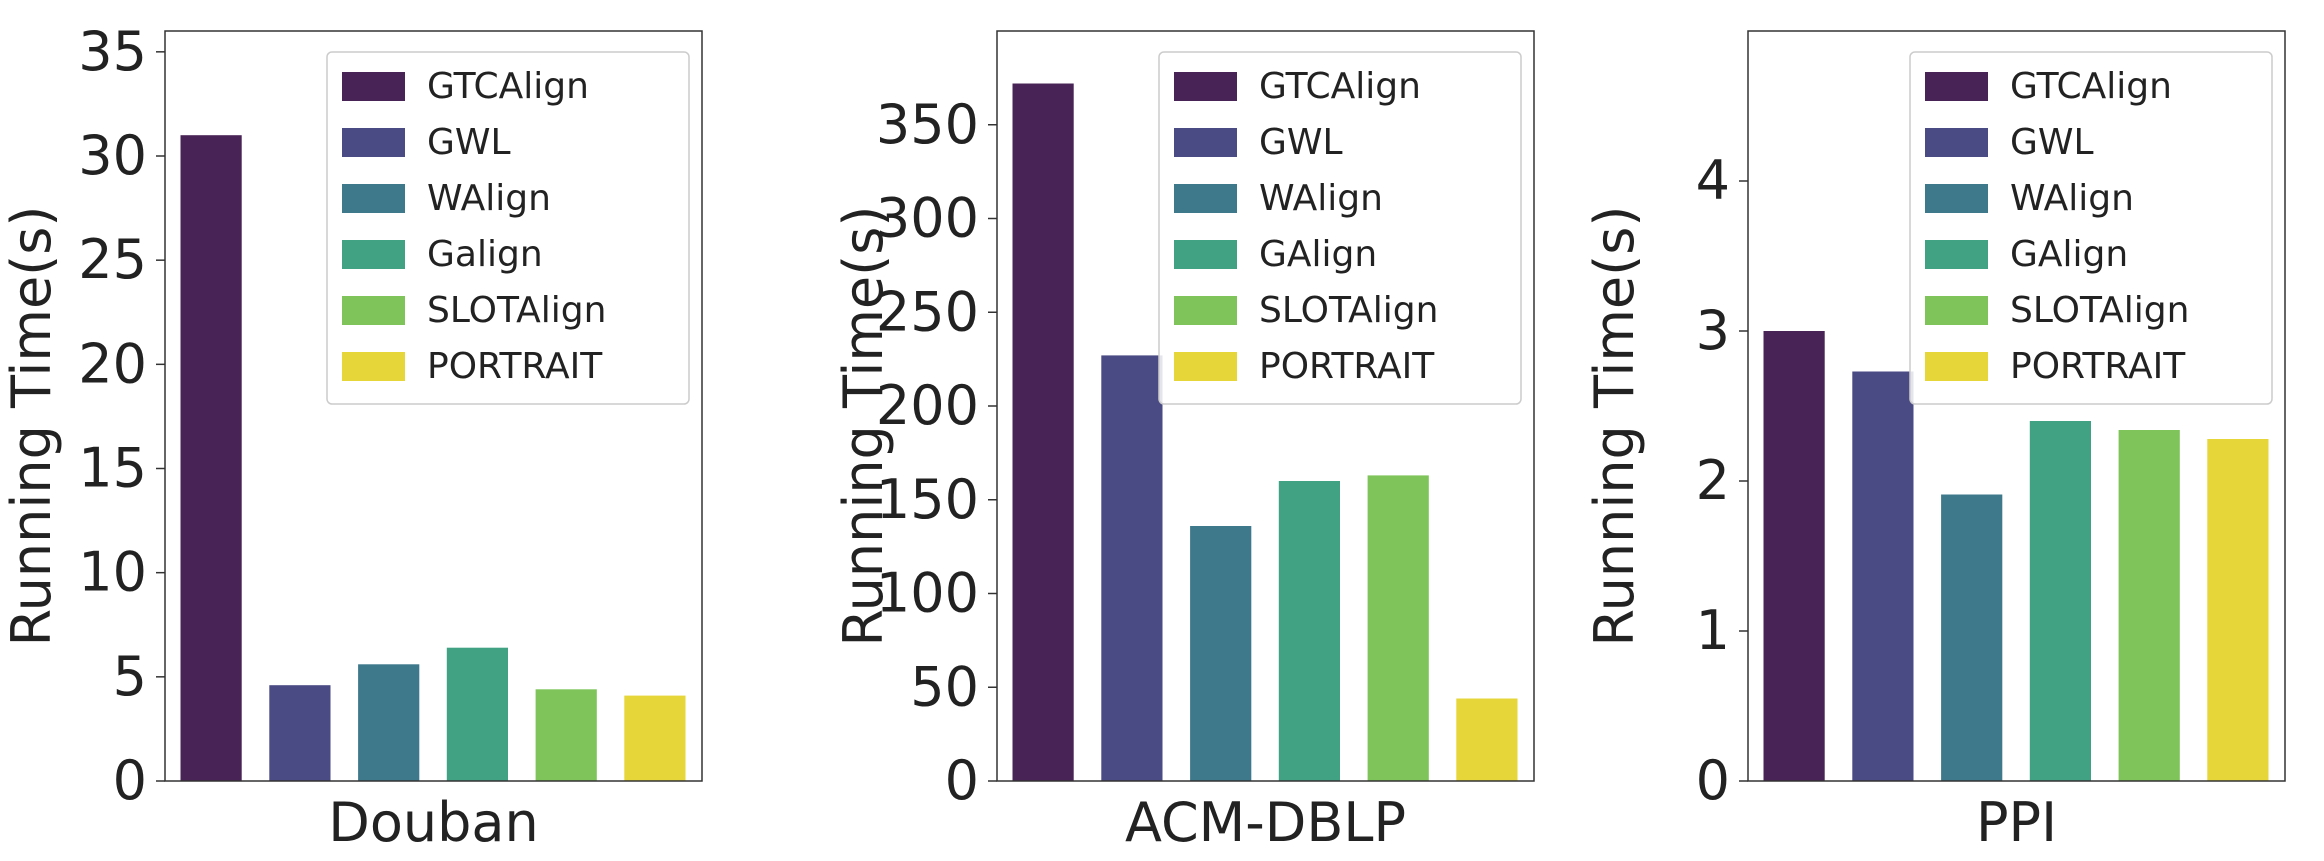 Image resolution: width=2324 pixels, height=861 pixels. What do you see at coordinates (112, 572) in the screenshot?
I see `y-tick-label: 10` at bounding box center [112, 572].